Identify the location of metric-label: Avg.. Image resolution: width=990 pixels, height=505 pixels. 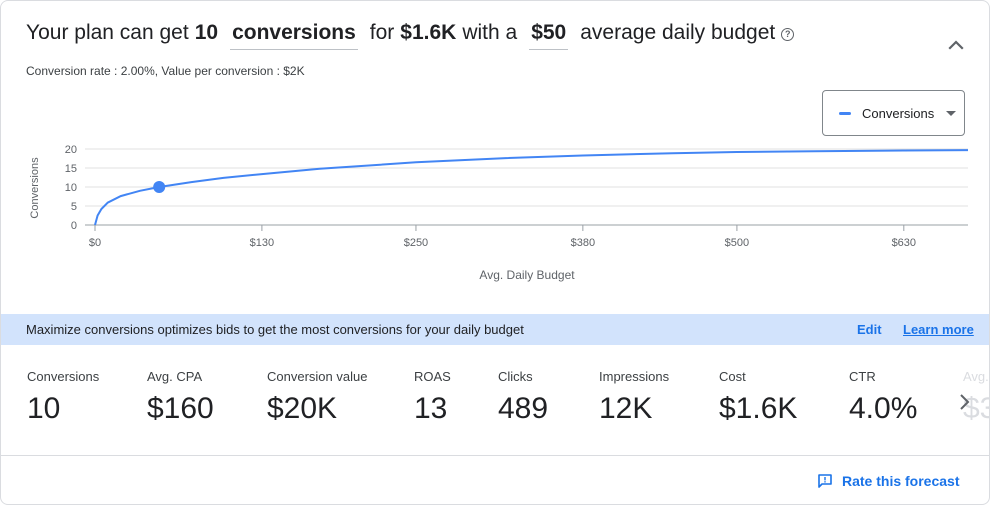
(976, 376).